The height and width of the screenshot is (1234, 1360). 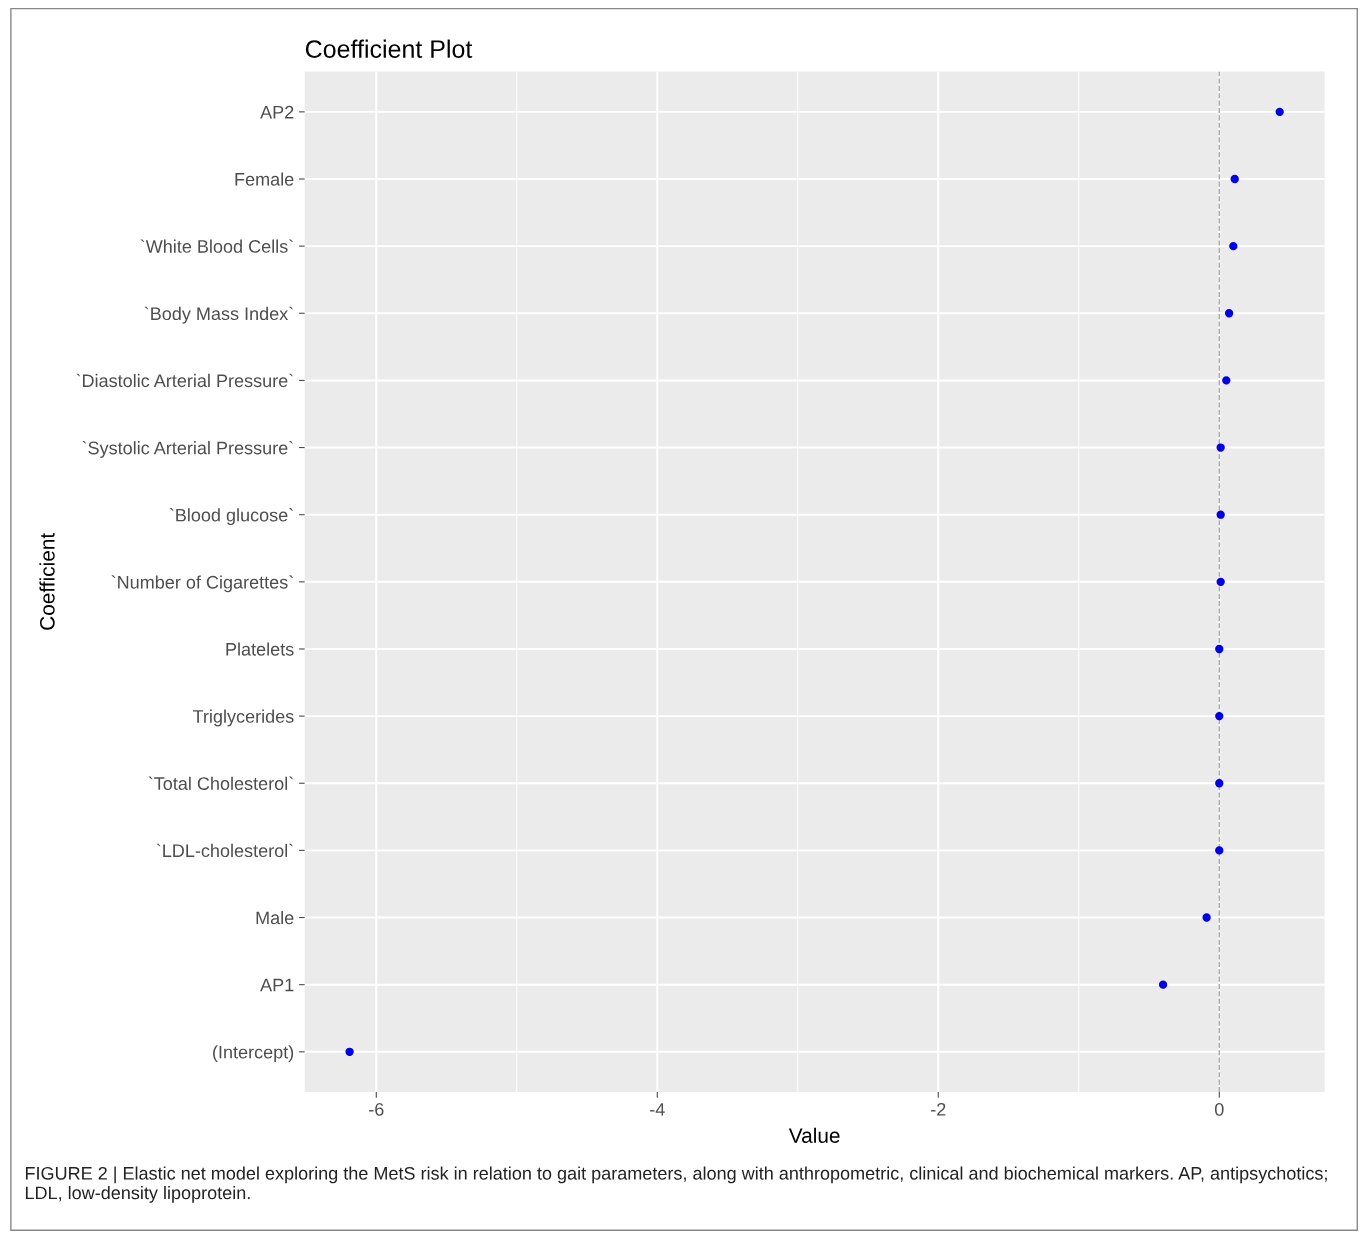 I want to click on y-tick-label: `Systolic Arterial Pressure`, so click(x=187, y=449).